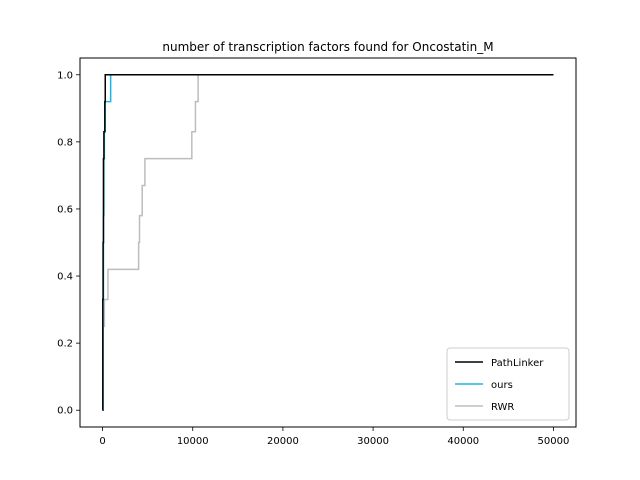  I want to click on legend-label-rwr: RWR, so click(502, 407).